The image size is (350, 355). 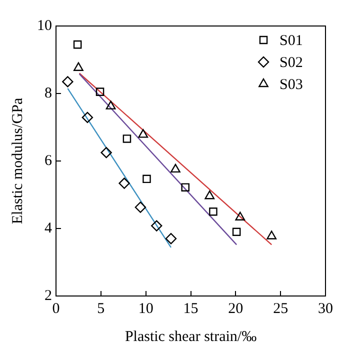 What do you see at coordinates (44, 26) in the screenshot?
I see `y-tick-label: 10` at bounding box center [44, 26].